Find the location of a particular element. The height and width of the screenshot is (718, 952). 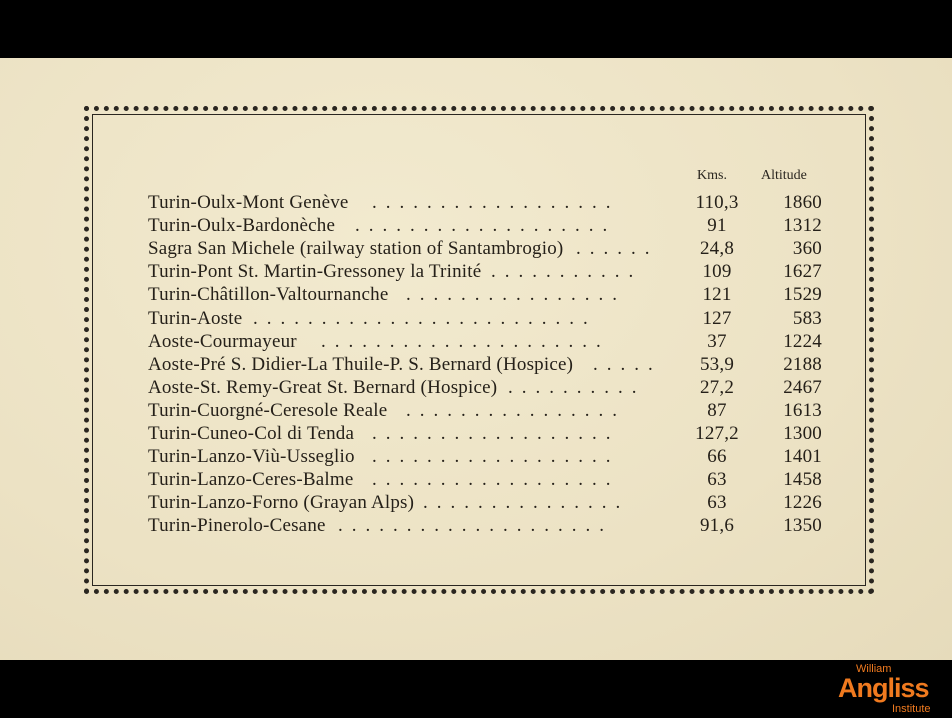

route-kms: 87 is located at coordinates (717, 410).